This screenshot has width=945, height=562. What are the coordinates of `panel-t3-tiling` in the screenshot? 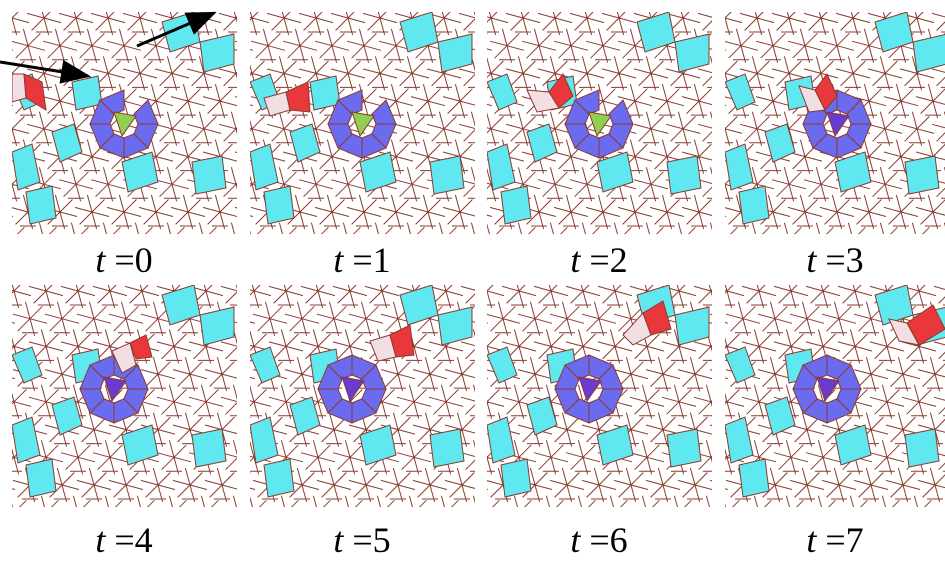 It's located at (835, 123).